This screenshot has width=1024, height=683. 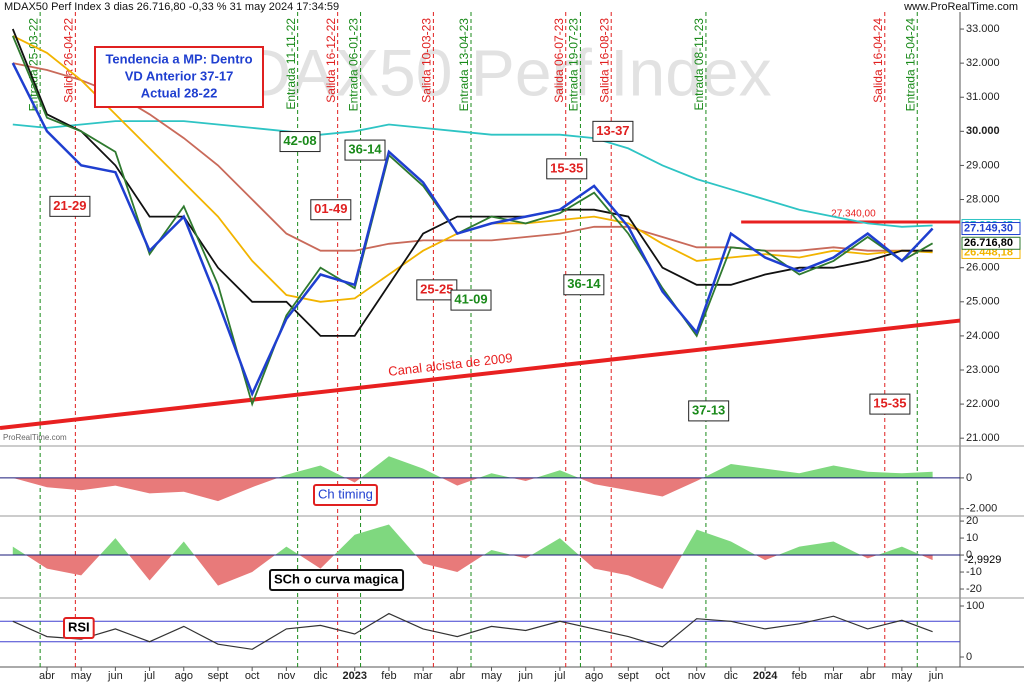 I want to click on info-box-frame, so click(x=179, y=77).